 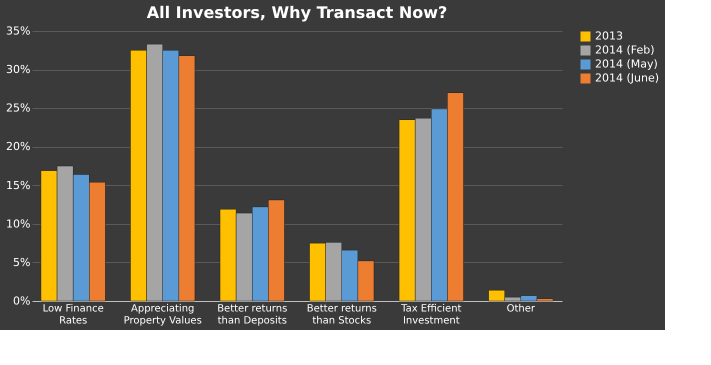 What do you see at coordinates (163, 315) in the screenshot?
I see `x-tick-label: Appreciating Property Values` at bounding box center [163, 315].